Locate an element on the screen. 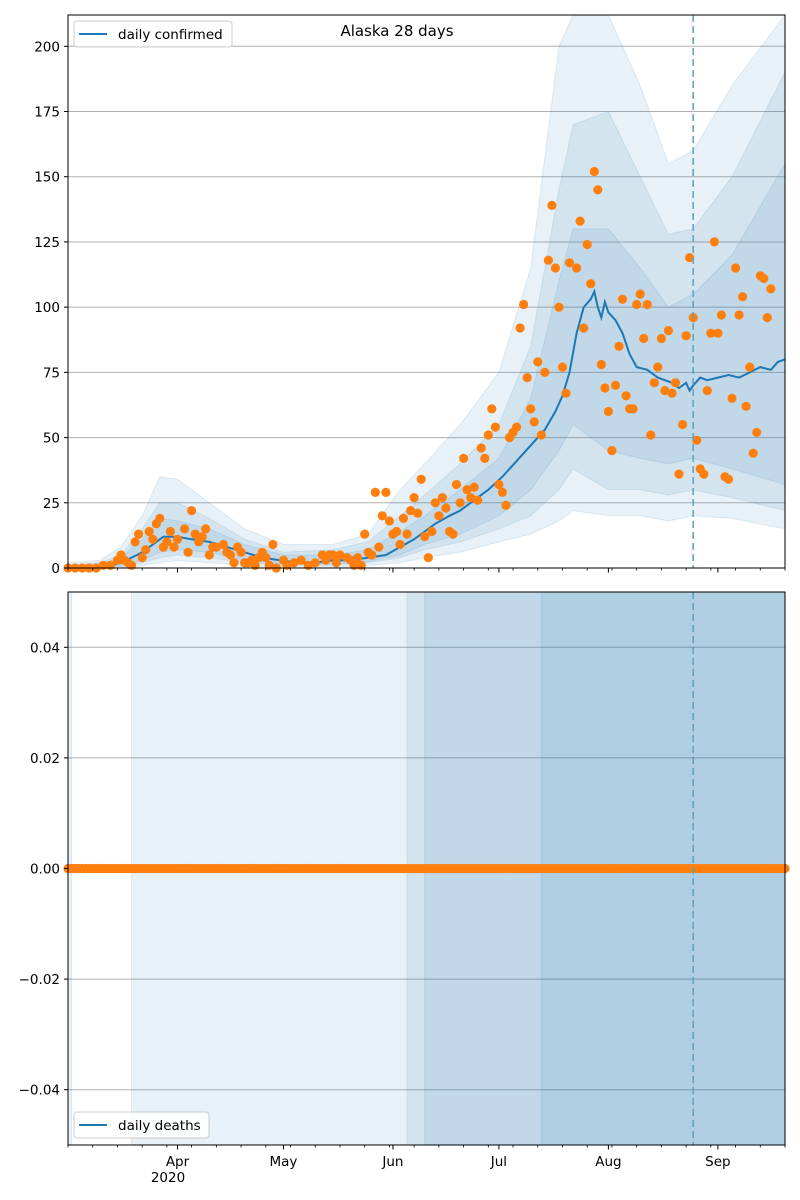 The height and width of the screenshot is (1200, 800). x-tick-label: Jul is located at coordinates (498, 1162).